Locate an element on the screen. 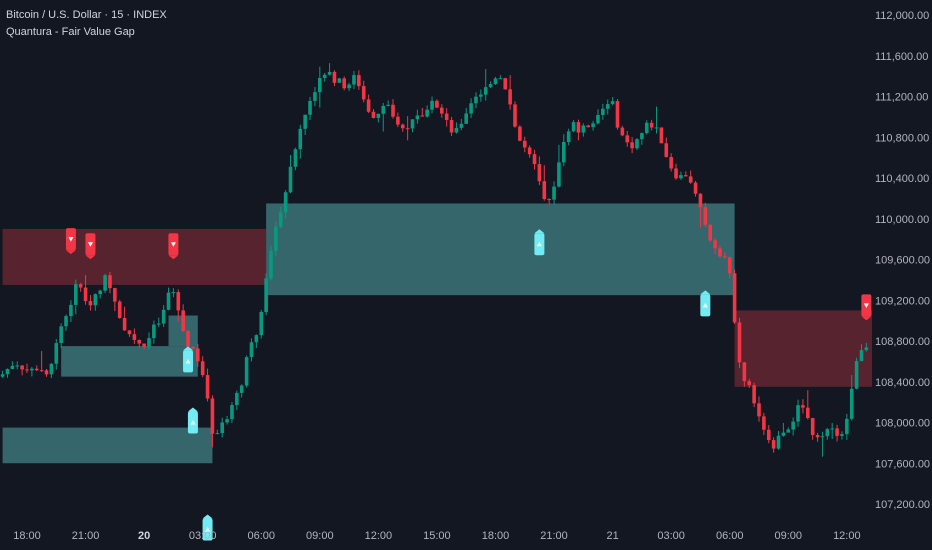 The image size is (932, 550). price-tick-label: 107,600.00 is located at coordinates (902, 464).